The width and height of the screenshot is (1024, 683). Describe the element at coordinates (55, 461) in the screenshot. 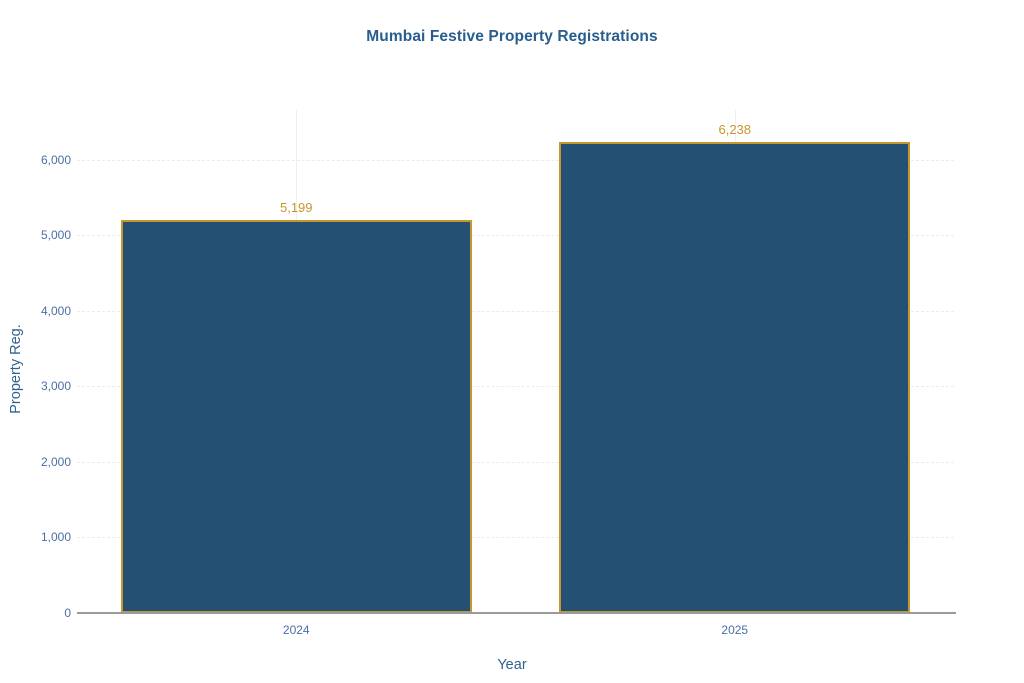

I see `y-tick-label: 2,000` at that location.